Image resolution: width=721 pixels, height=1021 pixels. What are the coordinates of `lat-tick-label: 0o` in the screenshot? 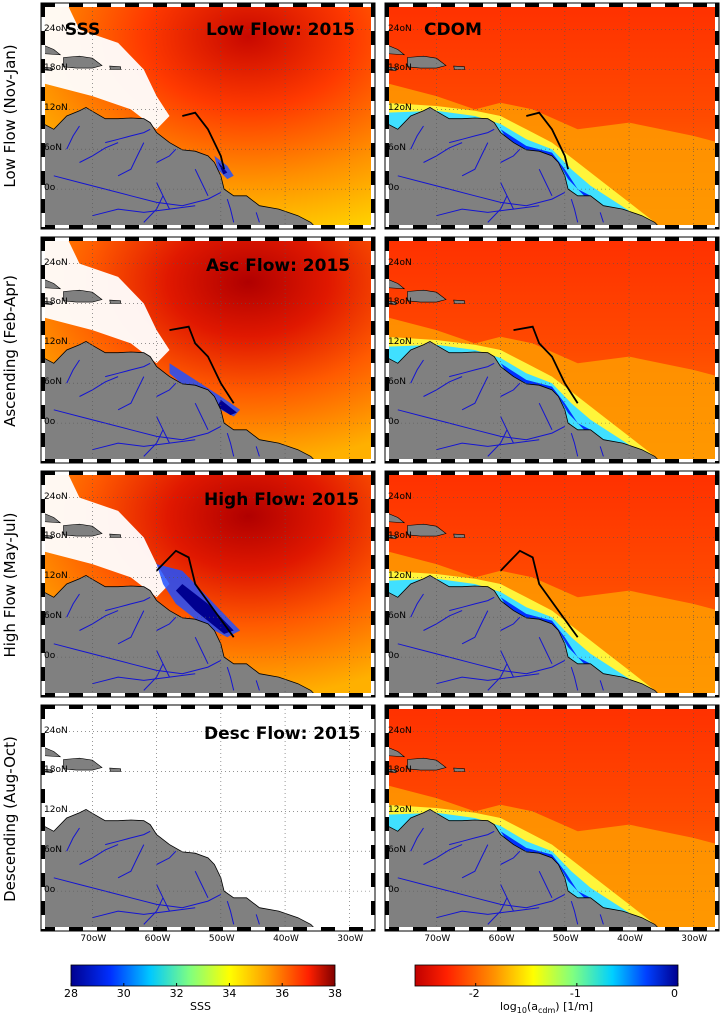 It's located at (50, 890).